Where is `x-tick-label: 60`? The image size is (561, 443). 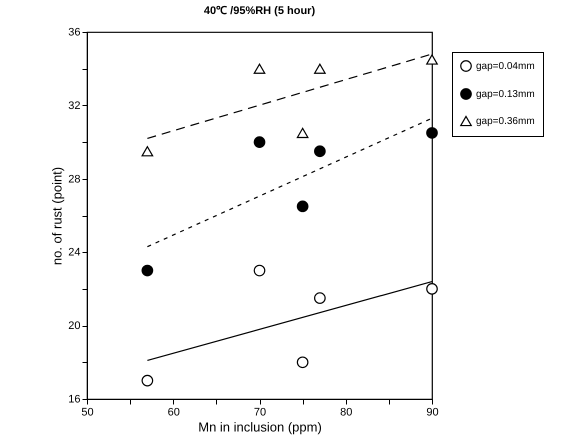
x-tick-label: 60 is located at coordinates (174, 412).